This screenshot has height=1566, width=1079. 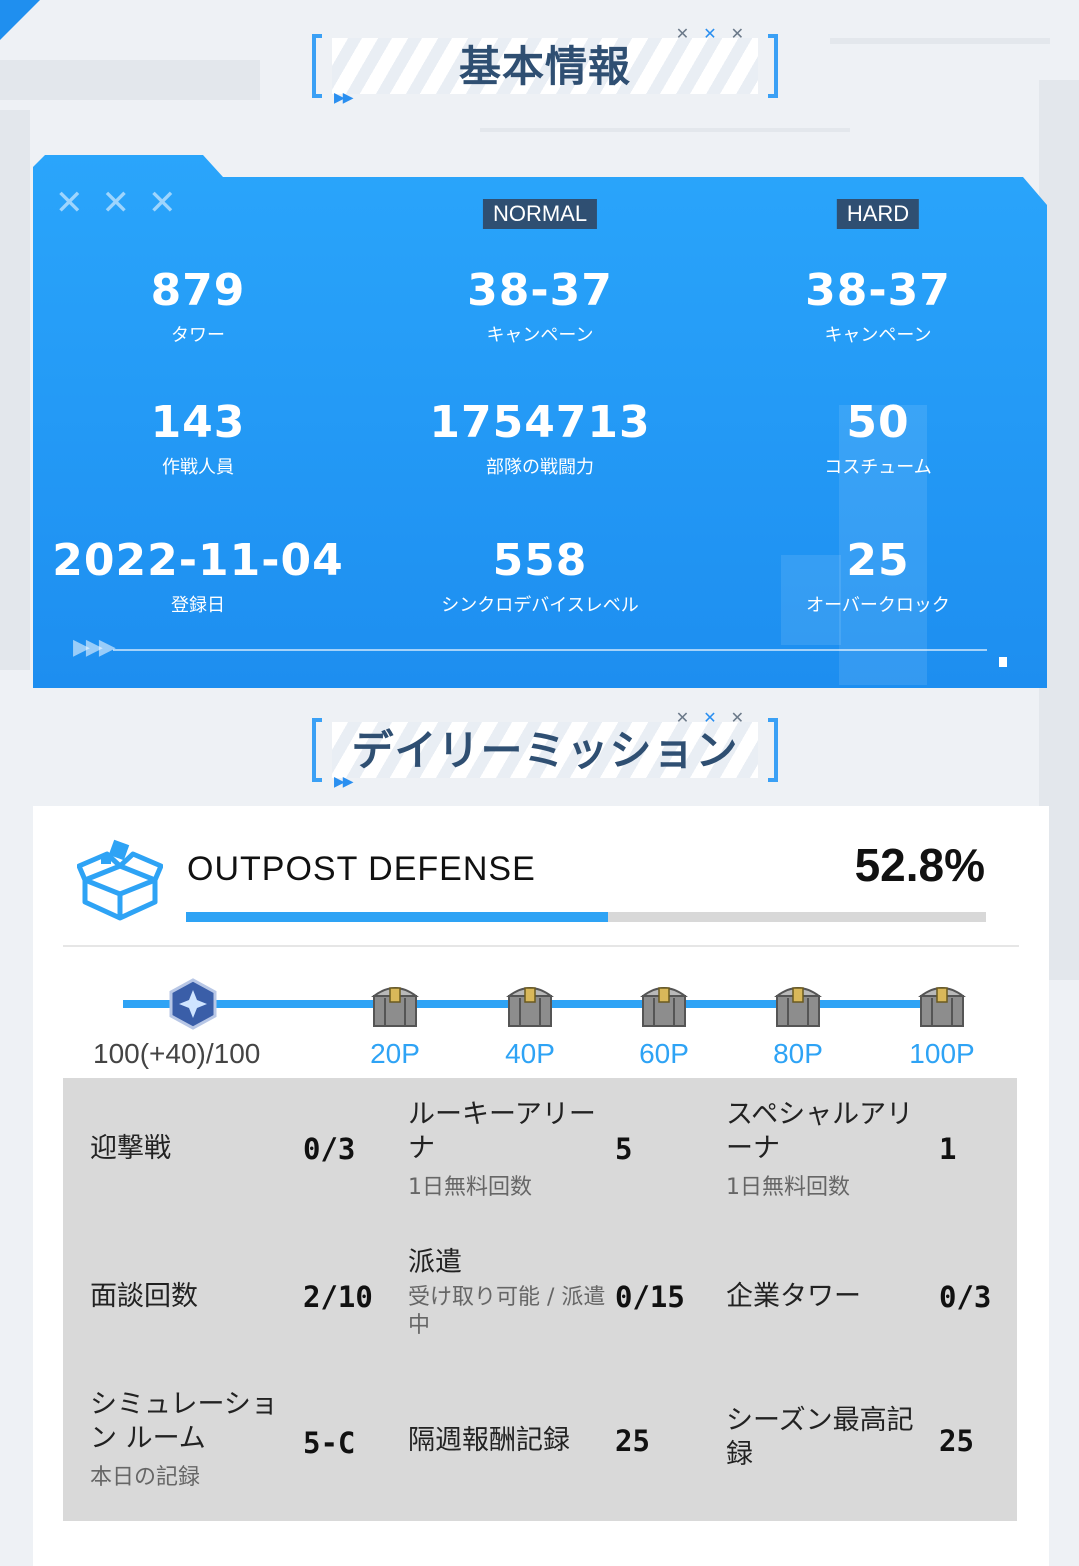 What do you see at coordinates (222, 1151) in the screenshot?
I see `mission-cell: 迎撃戦 0/3` at bounding box center [222, 1151].